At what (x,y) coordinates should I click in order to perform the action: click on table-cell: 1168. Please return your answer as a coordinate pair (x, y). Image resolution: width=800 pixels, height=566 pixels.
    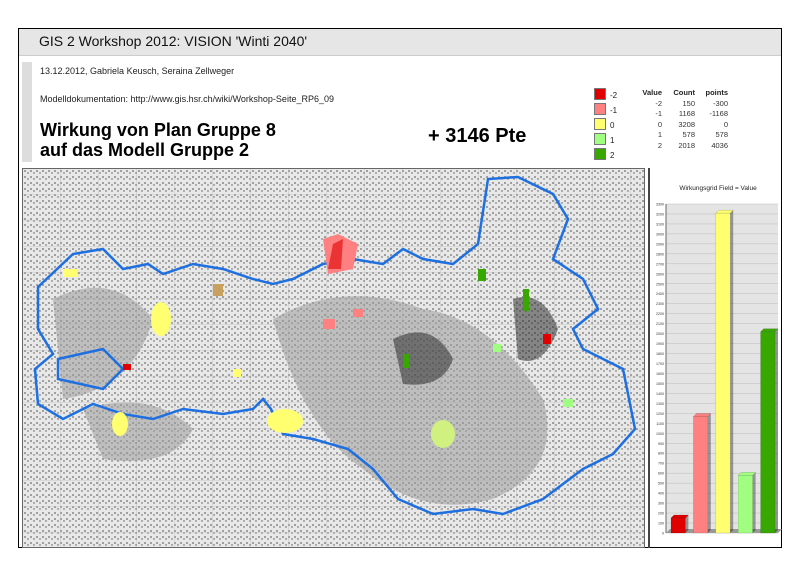
    Looking at the image, I should click on (686, 113).